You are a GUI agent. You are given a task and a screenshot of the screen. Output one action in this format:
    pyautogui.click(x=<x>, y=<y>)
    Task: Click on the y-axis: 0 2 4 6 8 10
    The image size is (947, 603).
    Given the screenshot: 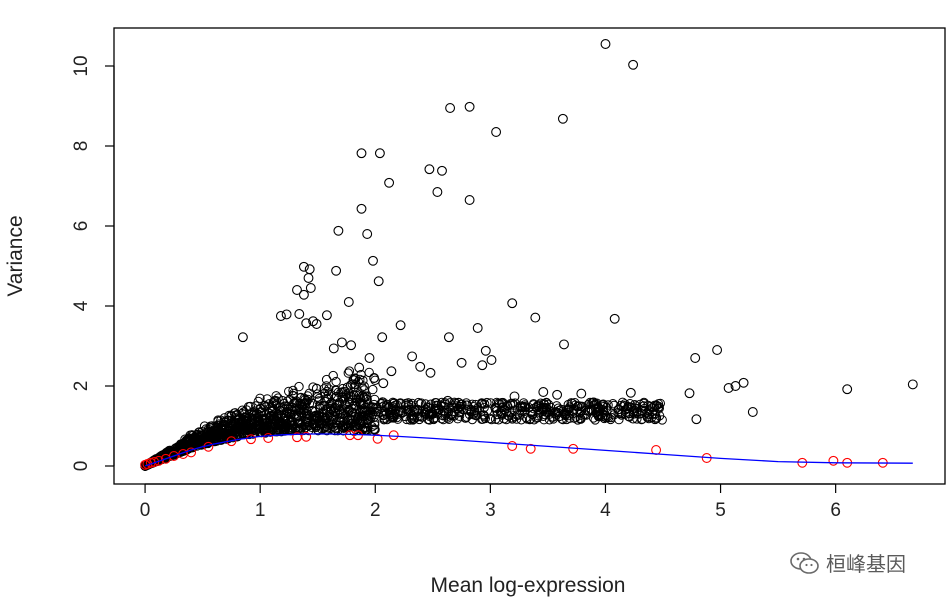 What is the action you would take?
    pyautogui.click(x=93, y=263)
    